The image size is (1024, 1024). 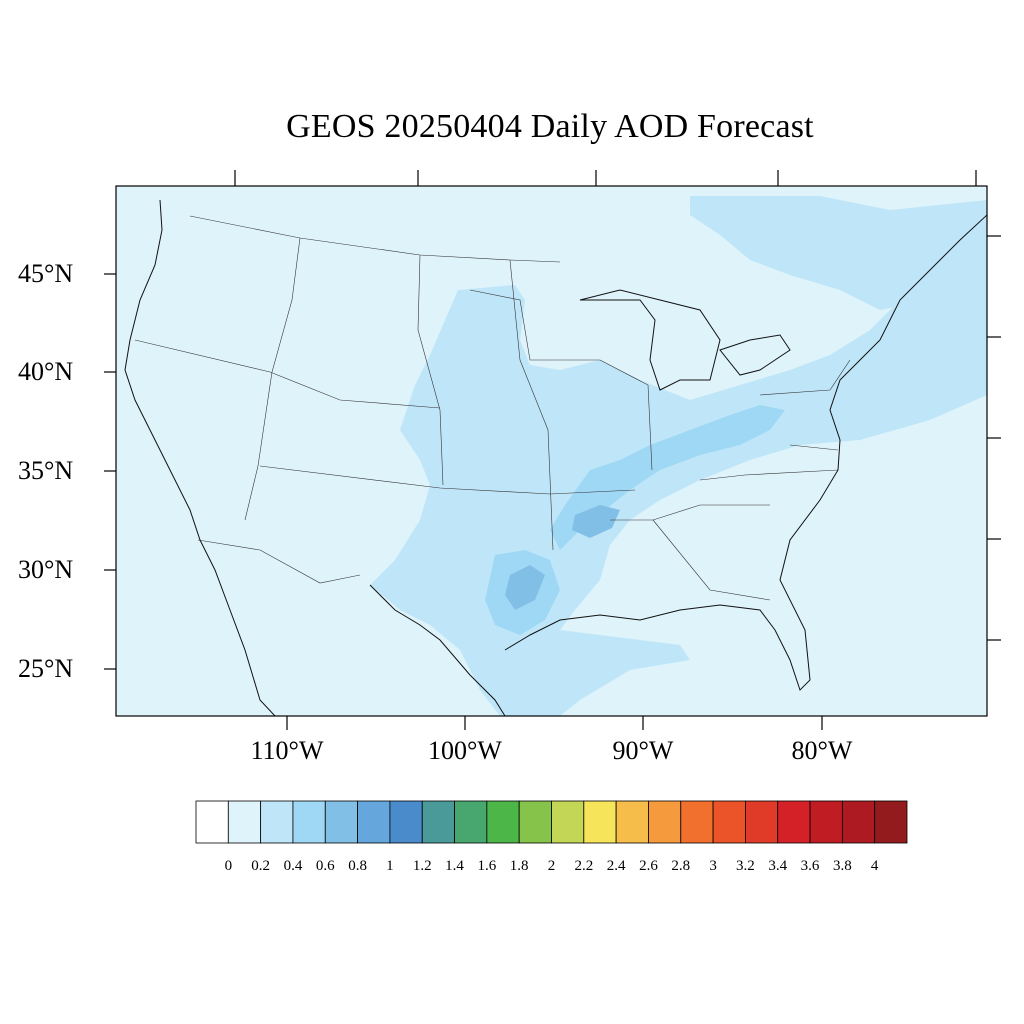 I want to click on colorbar-tick-label: 0.2, so click(x=260, y=866).